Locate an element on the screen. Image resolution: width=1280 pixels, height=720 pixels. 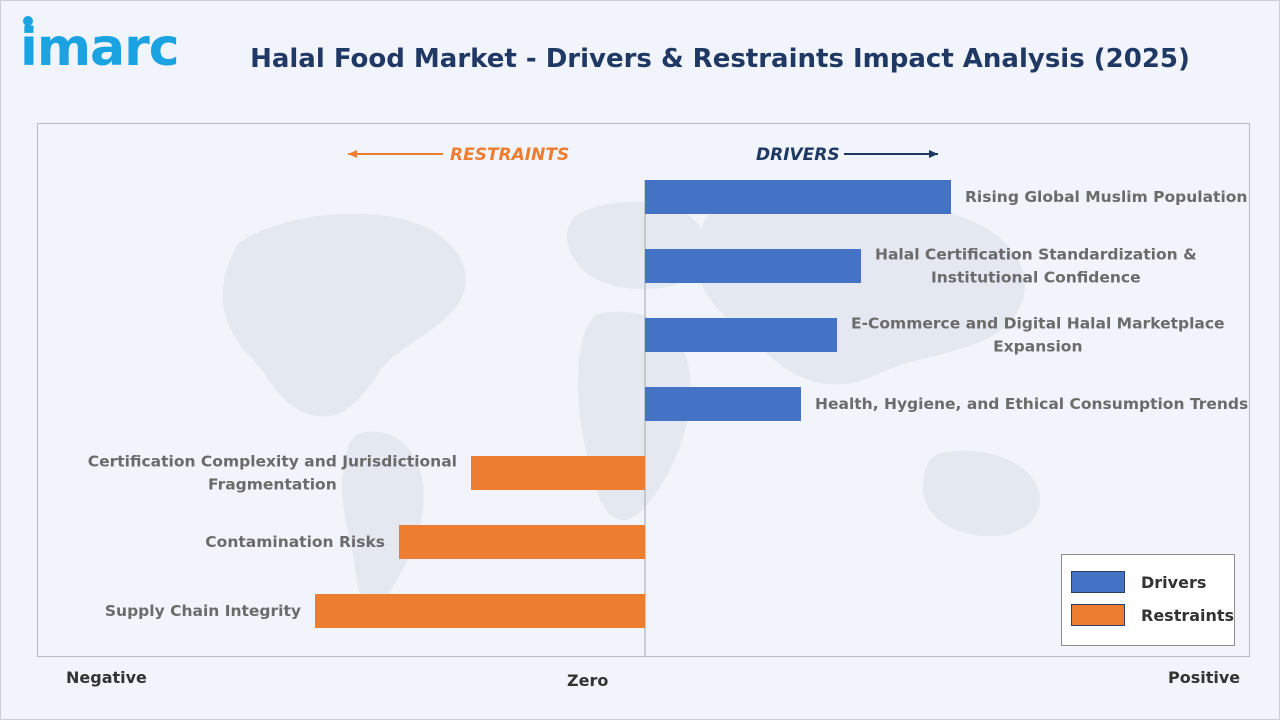
category-label-6: Supply Chain Integrity is located at coordinates (203, 611).